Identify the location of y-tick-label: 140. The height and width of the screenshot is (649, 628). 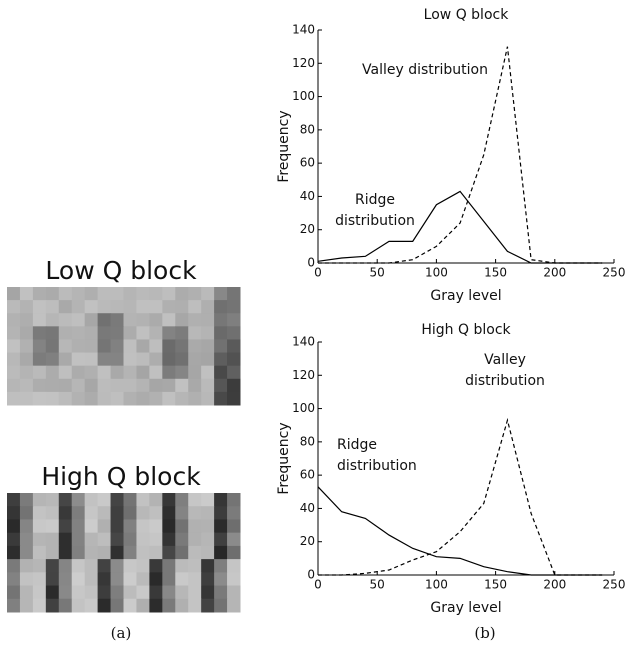
(303, 342).